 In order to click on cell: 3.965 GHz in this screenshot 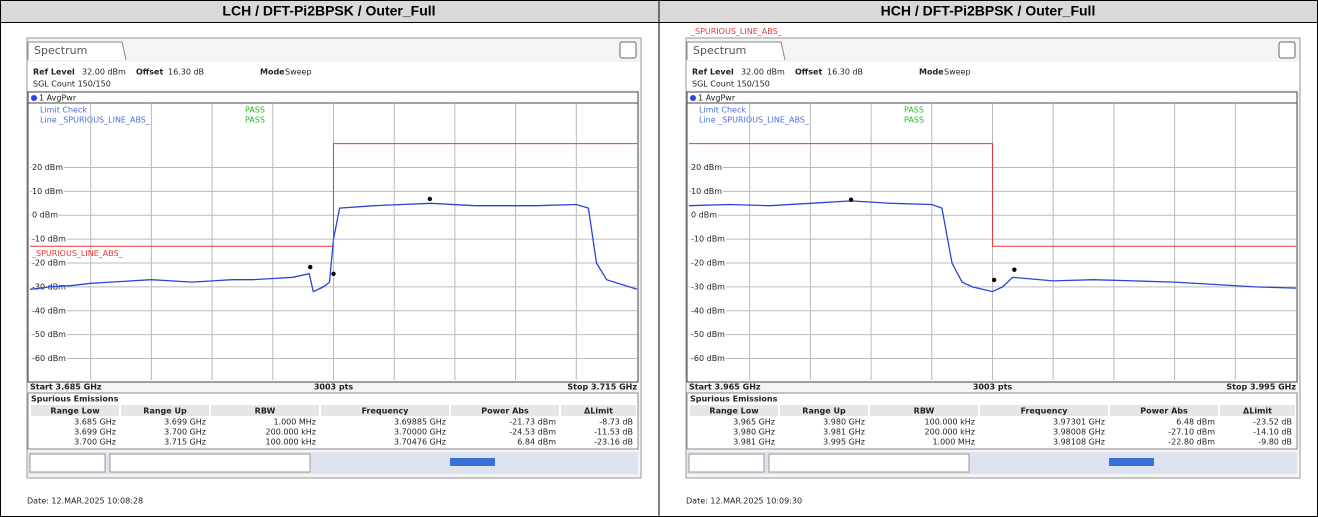, I will do `click(754, 422)`.